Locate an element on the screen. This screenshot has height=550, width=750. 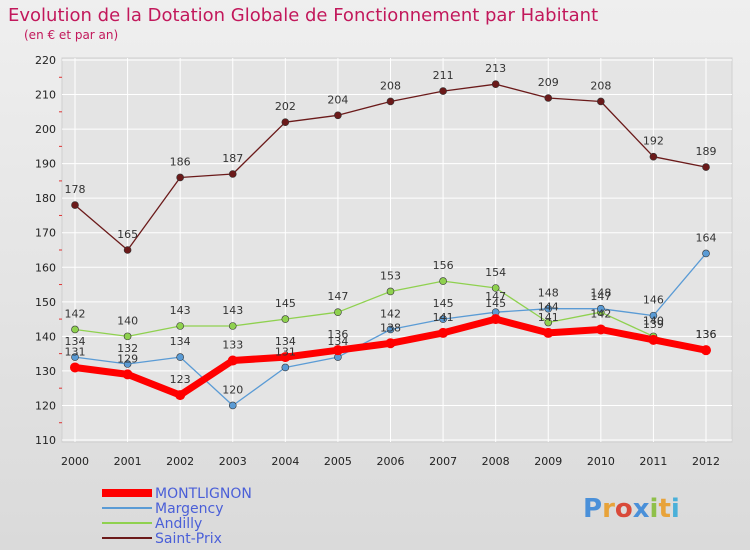
label-margency-2011: 146 is located at coordinates (653, 300).